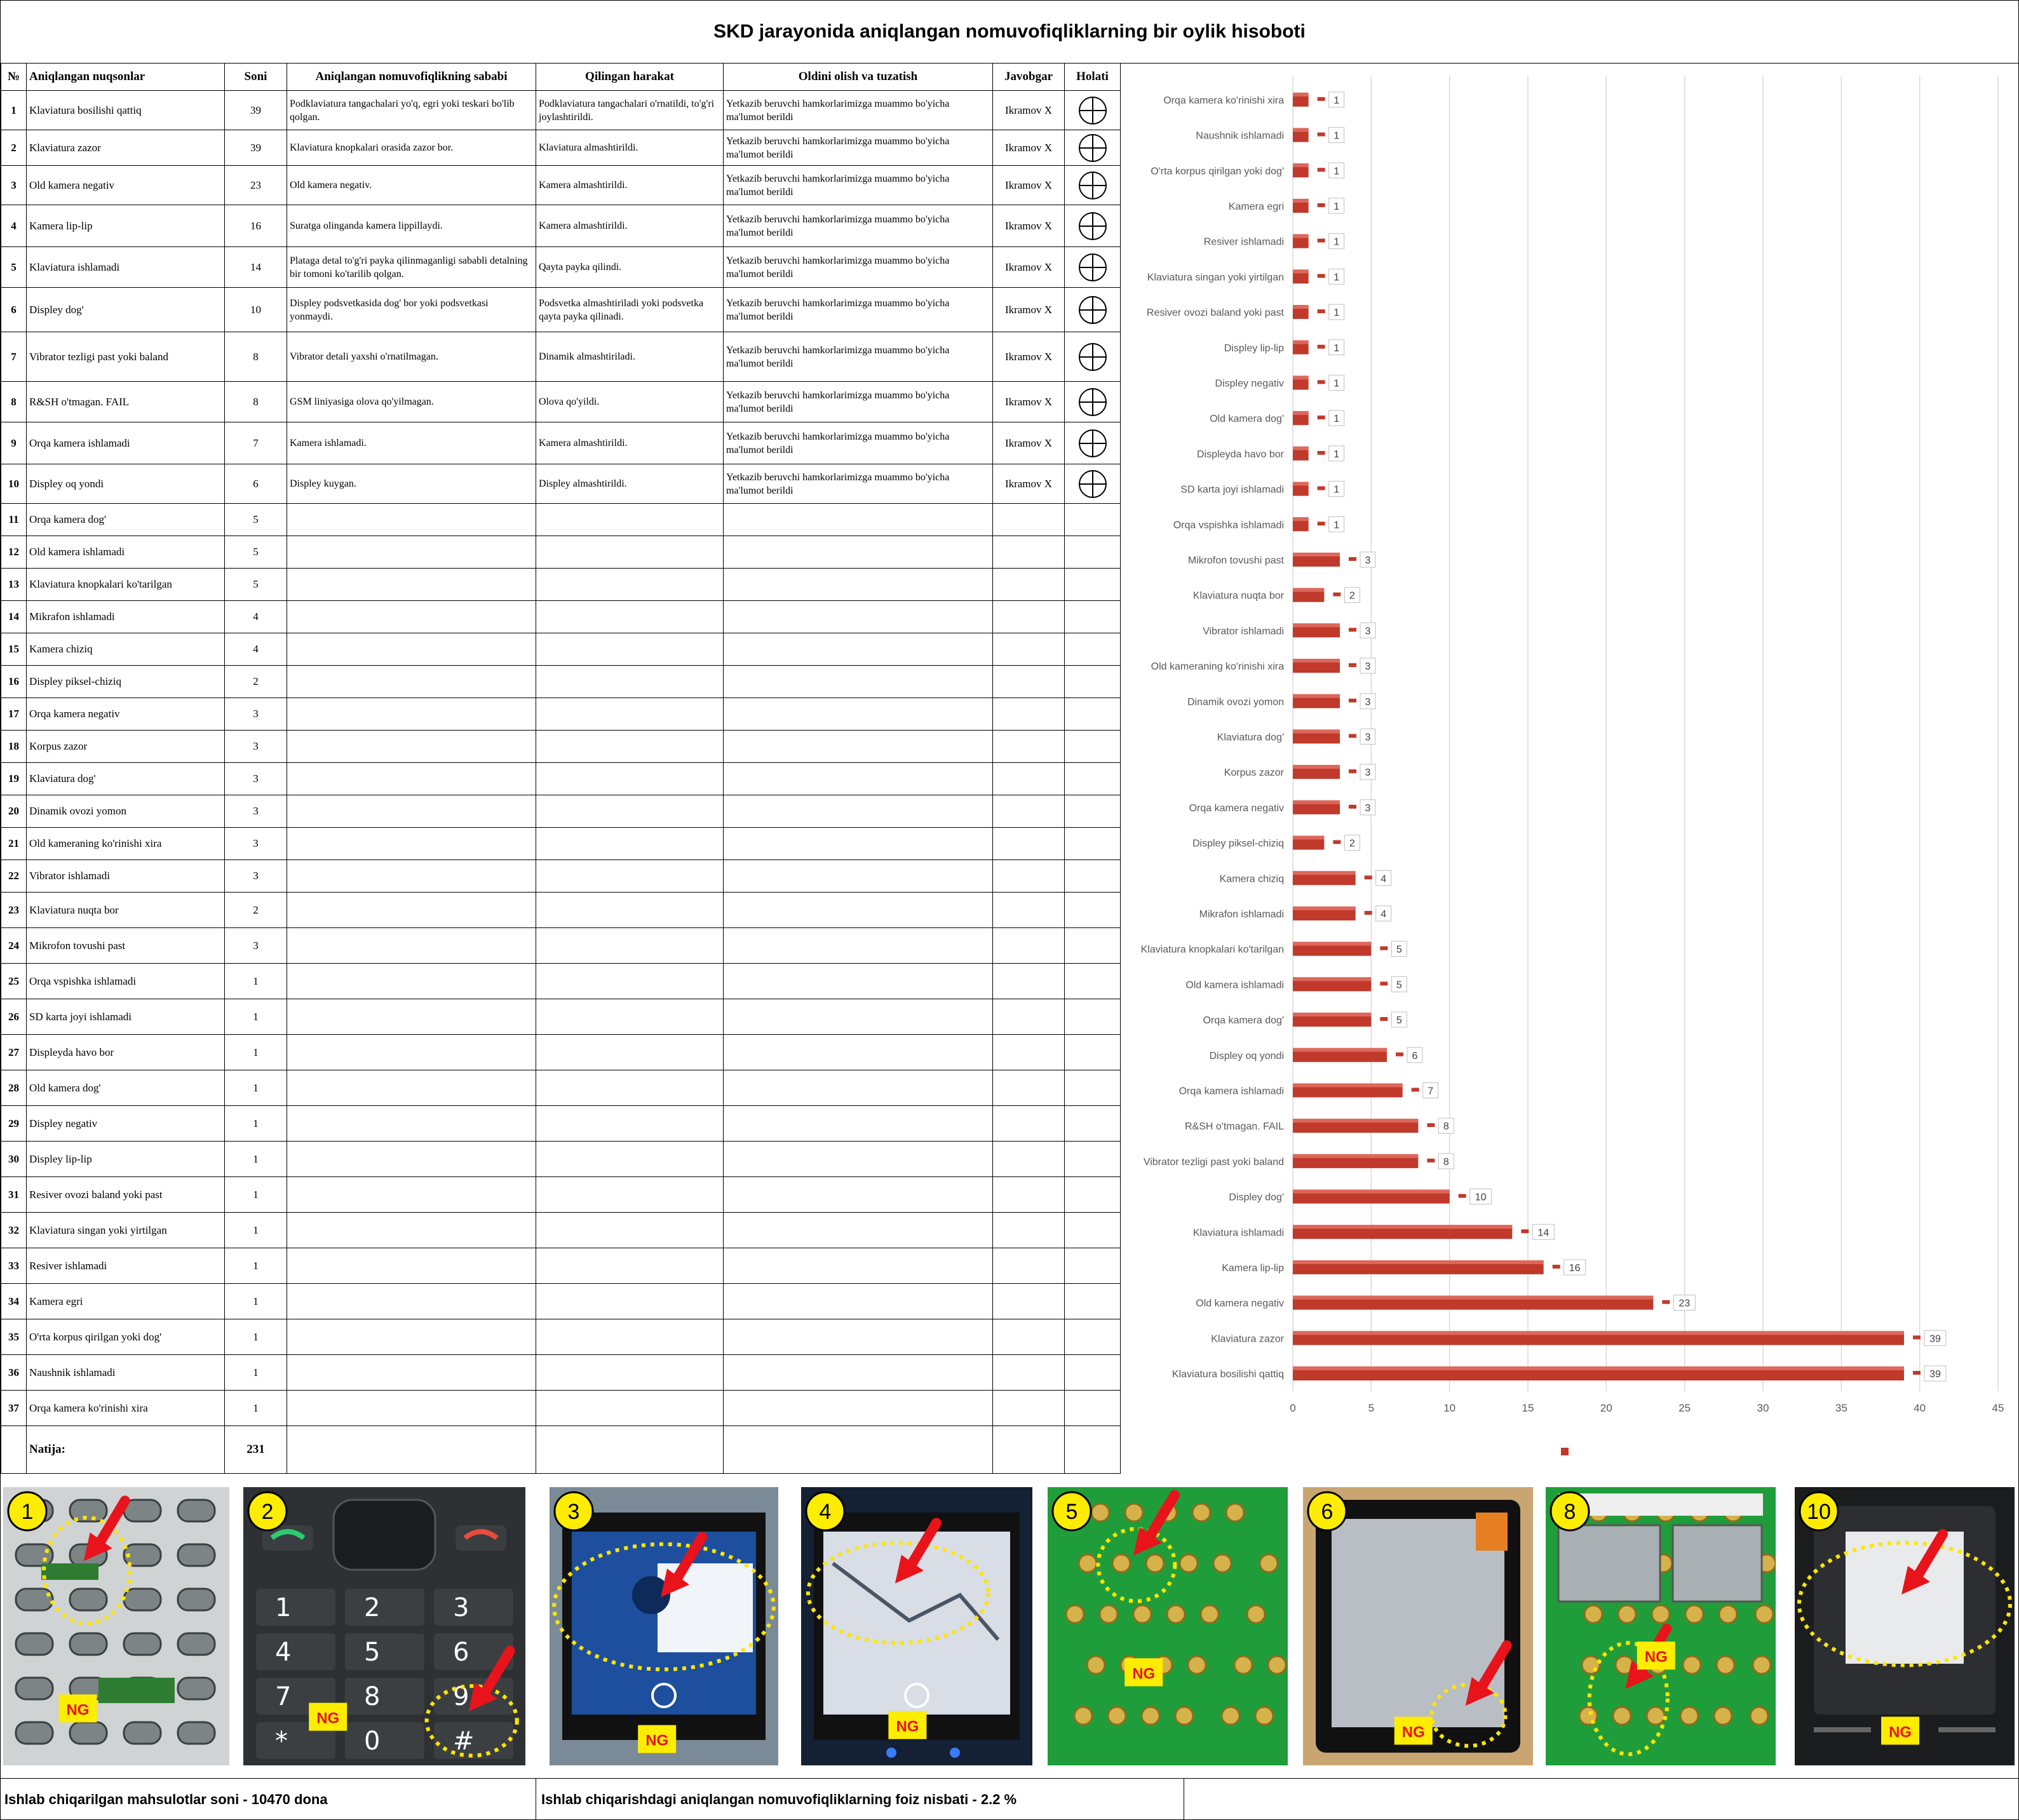 Image resolution: width=2019 pixels, height=1820 pixels. What do you see at coordinates (14, 945) in the screenshot?
I see `row-number: 24` at bounding box center [14, 945].